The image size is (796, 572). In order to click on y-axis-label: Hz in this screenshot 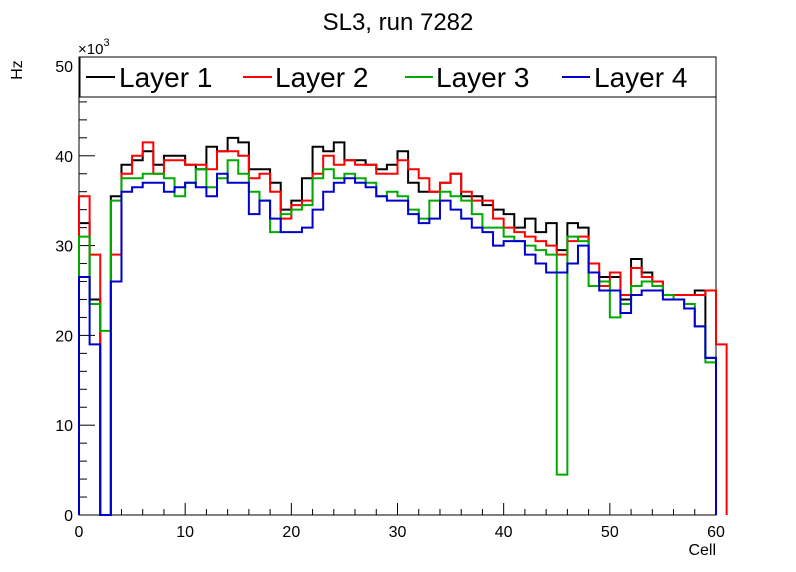, I will do `click(17, 70)`.